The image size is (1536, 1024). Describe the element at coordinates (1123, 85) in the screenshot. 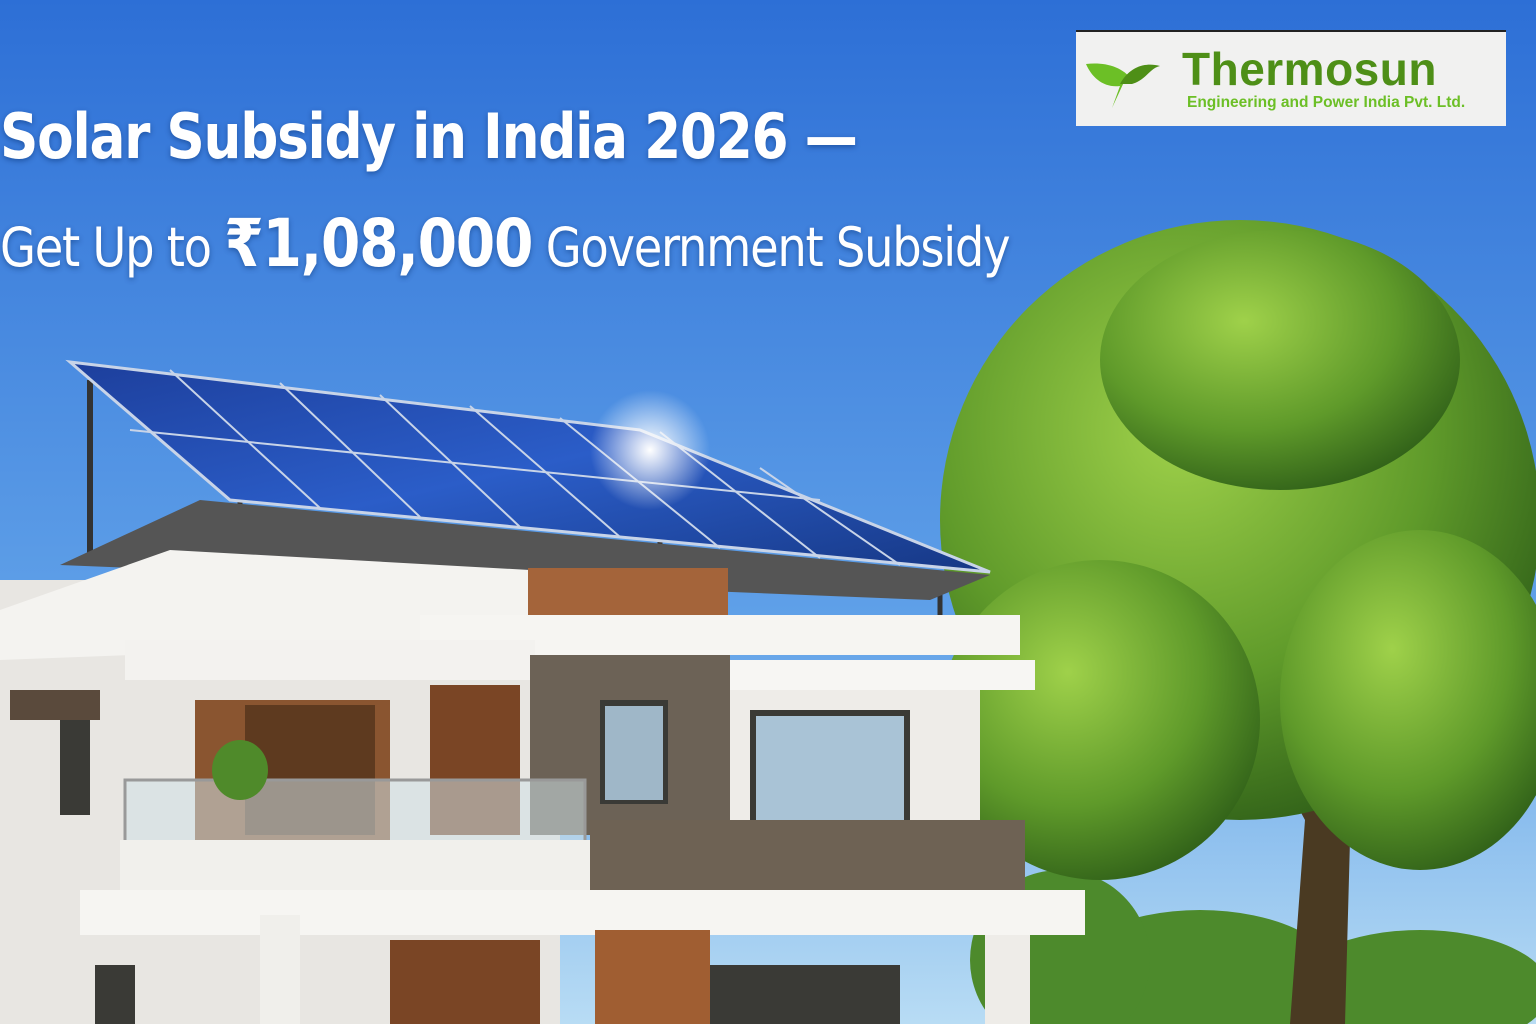

I see `green-leaf-bird-icon` at that location.